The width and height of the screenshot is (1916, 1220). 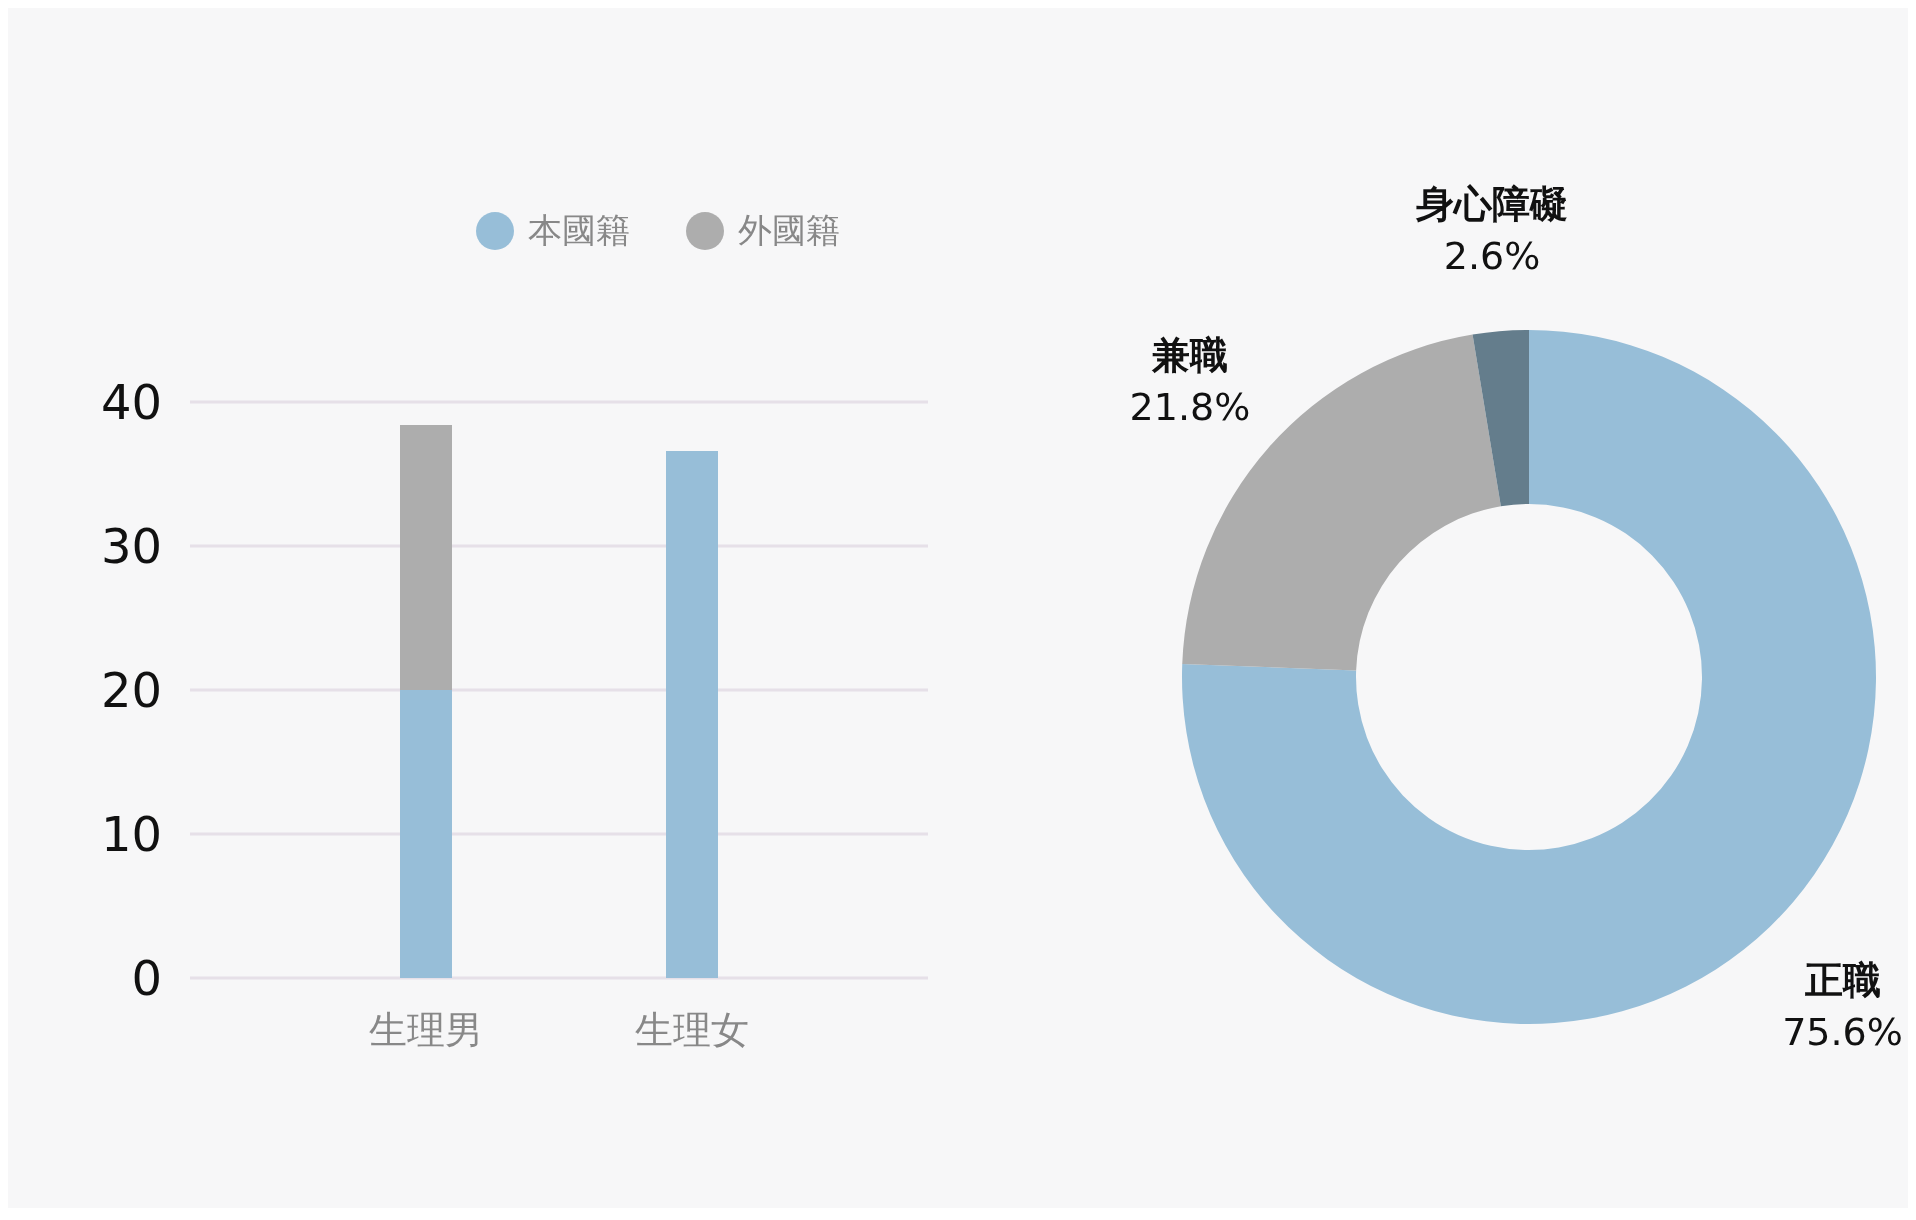 I want to click on y-tick-label: 0, so click(x=146, y=978).